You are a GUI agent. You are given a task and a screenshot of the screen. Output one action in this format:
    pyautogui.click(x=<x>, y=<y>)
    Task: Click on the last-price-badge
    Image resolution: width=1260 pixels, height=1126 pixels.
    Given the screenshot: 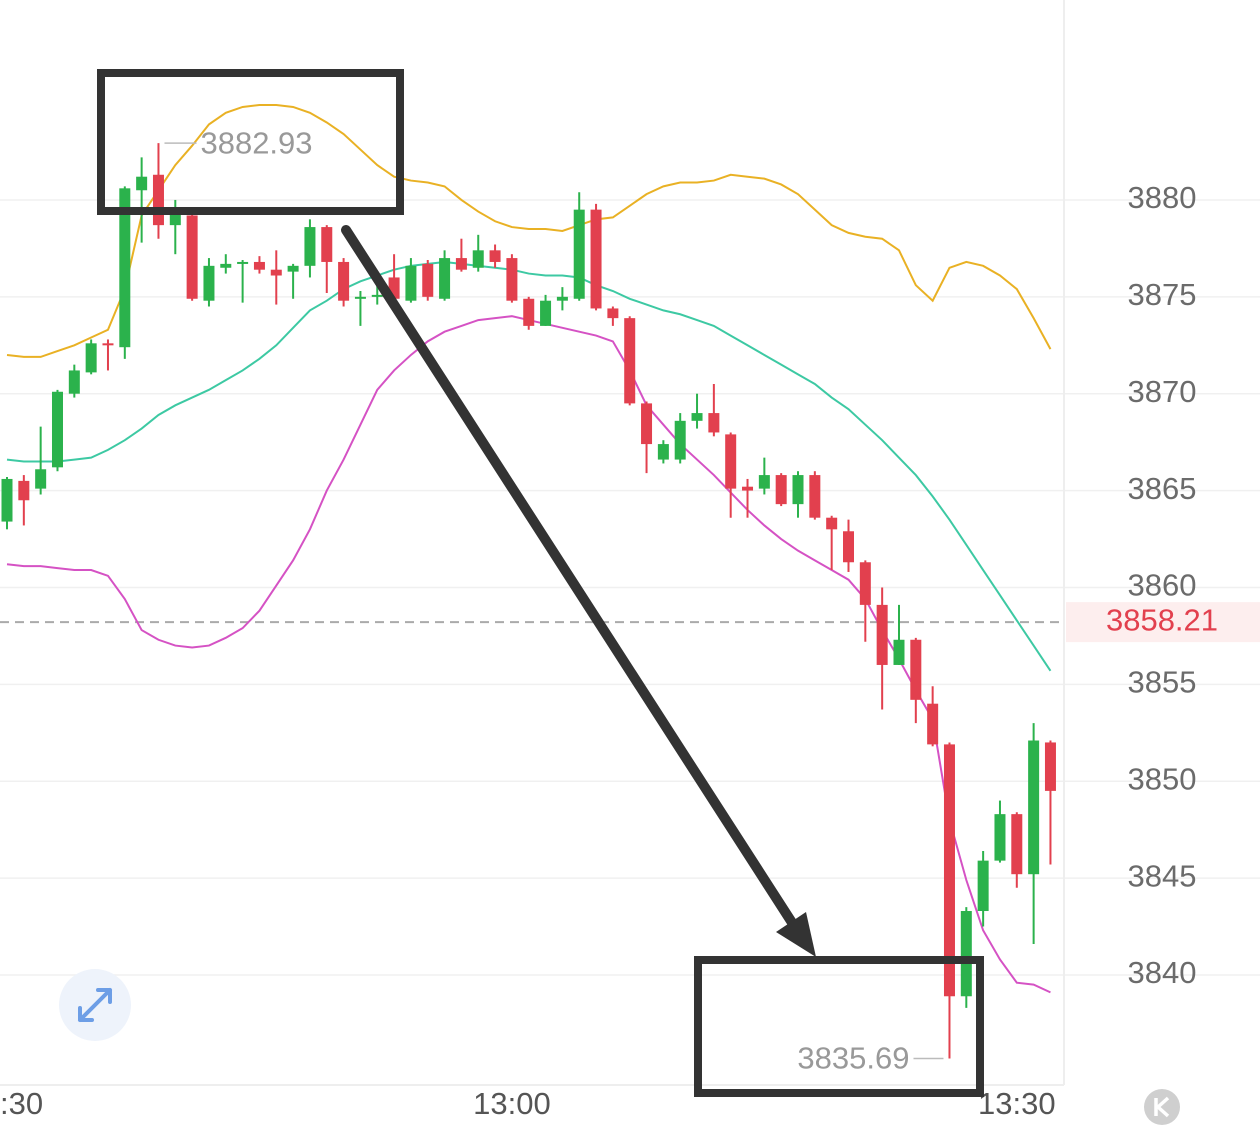 What is the action you would take?
    pyautogui.click(x=1163, y=622)
    